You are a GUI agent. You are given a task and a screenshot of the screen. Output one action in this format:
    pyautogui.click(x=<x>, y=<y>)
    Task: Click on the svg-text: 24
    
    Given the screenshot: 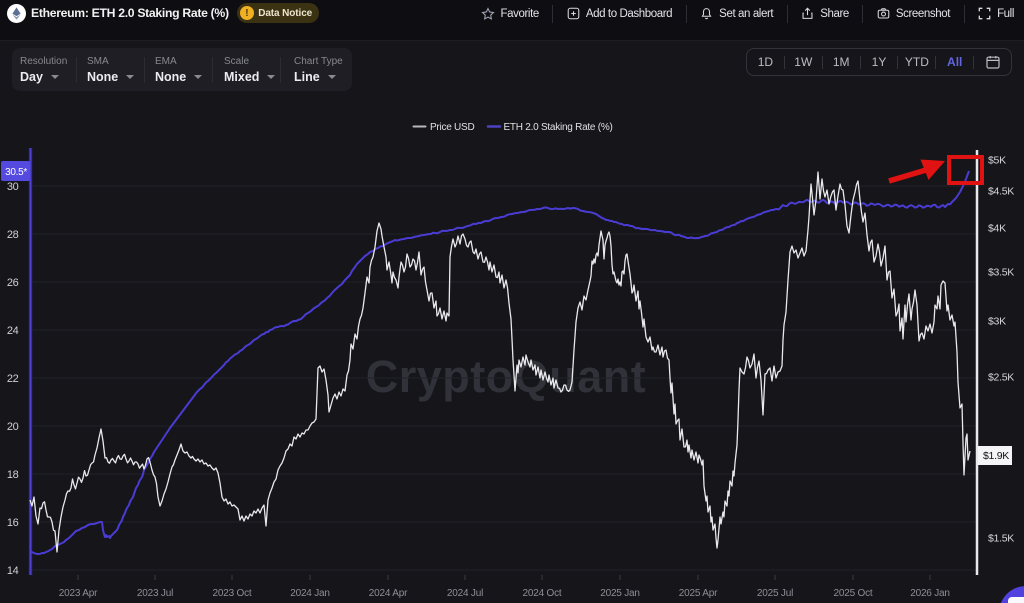 What is the action you would take?
    pyautogui.click(x=13, y=331)
    